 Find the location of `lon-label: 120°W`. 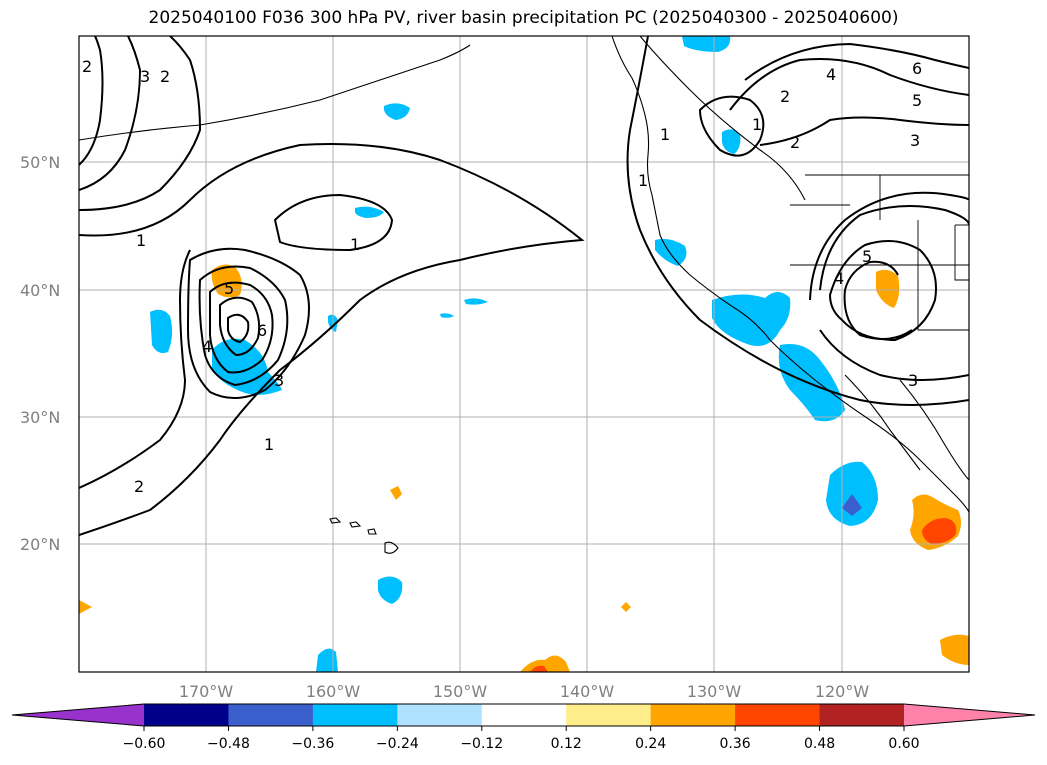

lon-label: 120°W is located at coordinates (842, 691).